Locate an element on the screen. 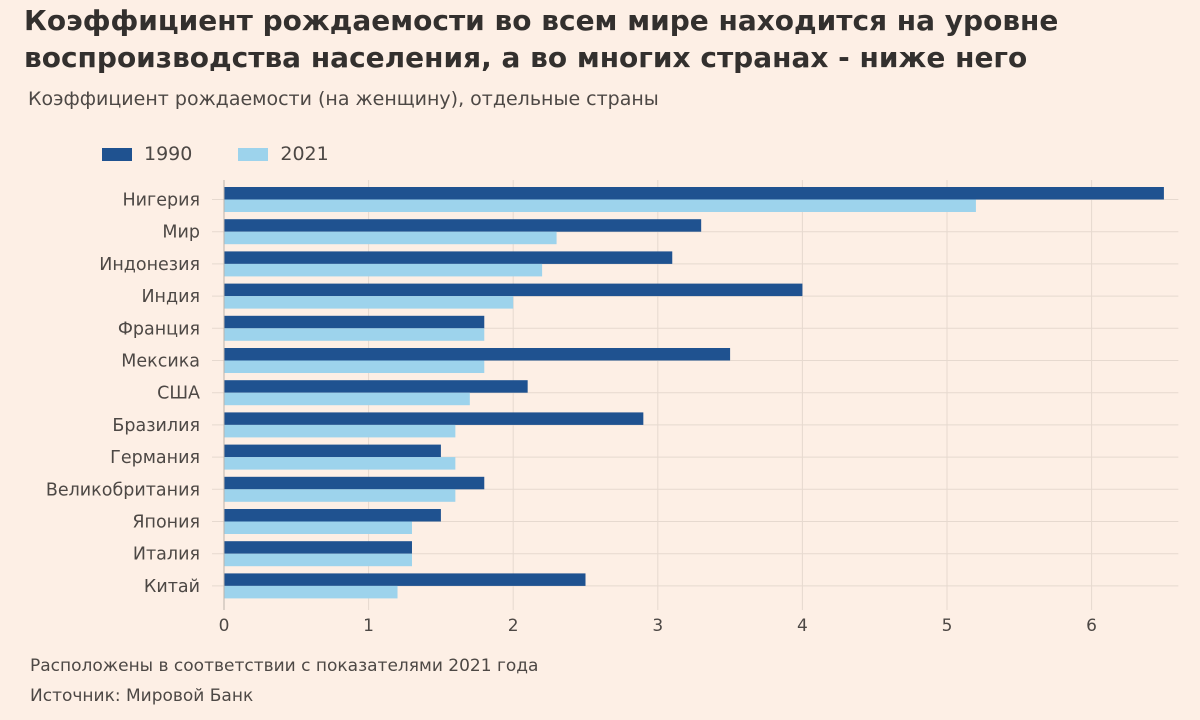  category-label-7: Бразилия is located at coordinates (156, 426).